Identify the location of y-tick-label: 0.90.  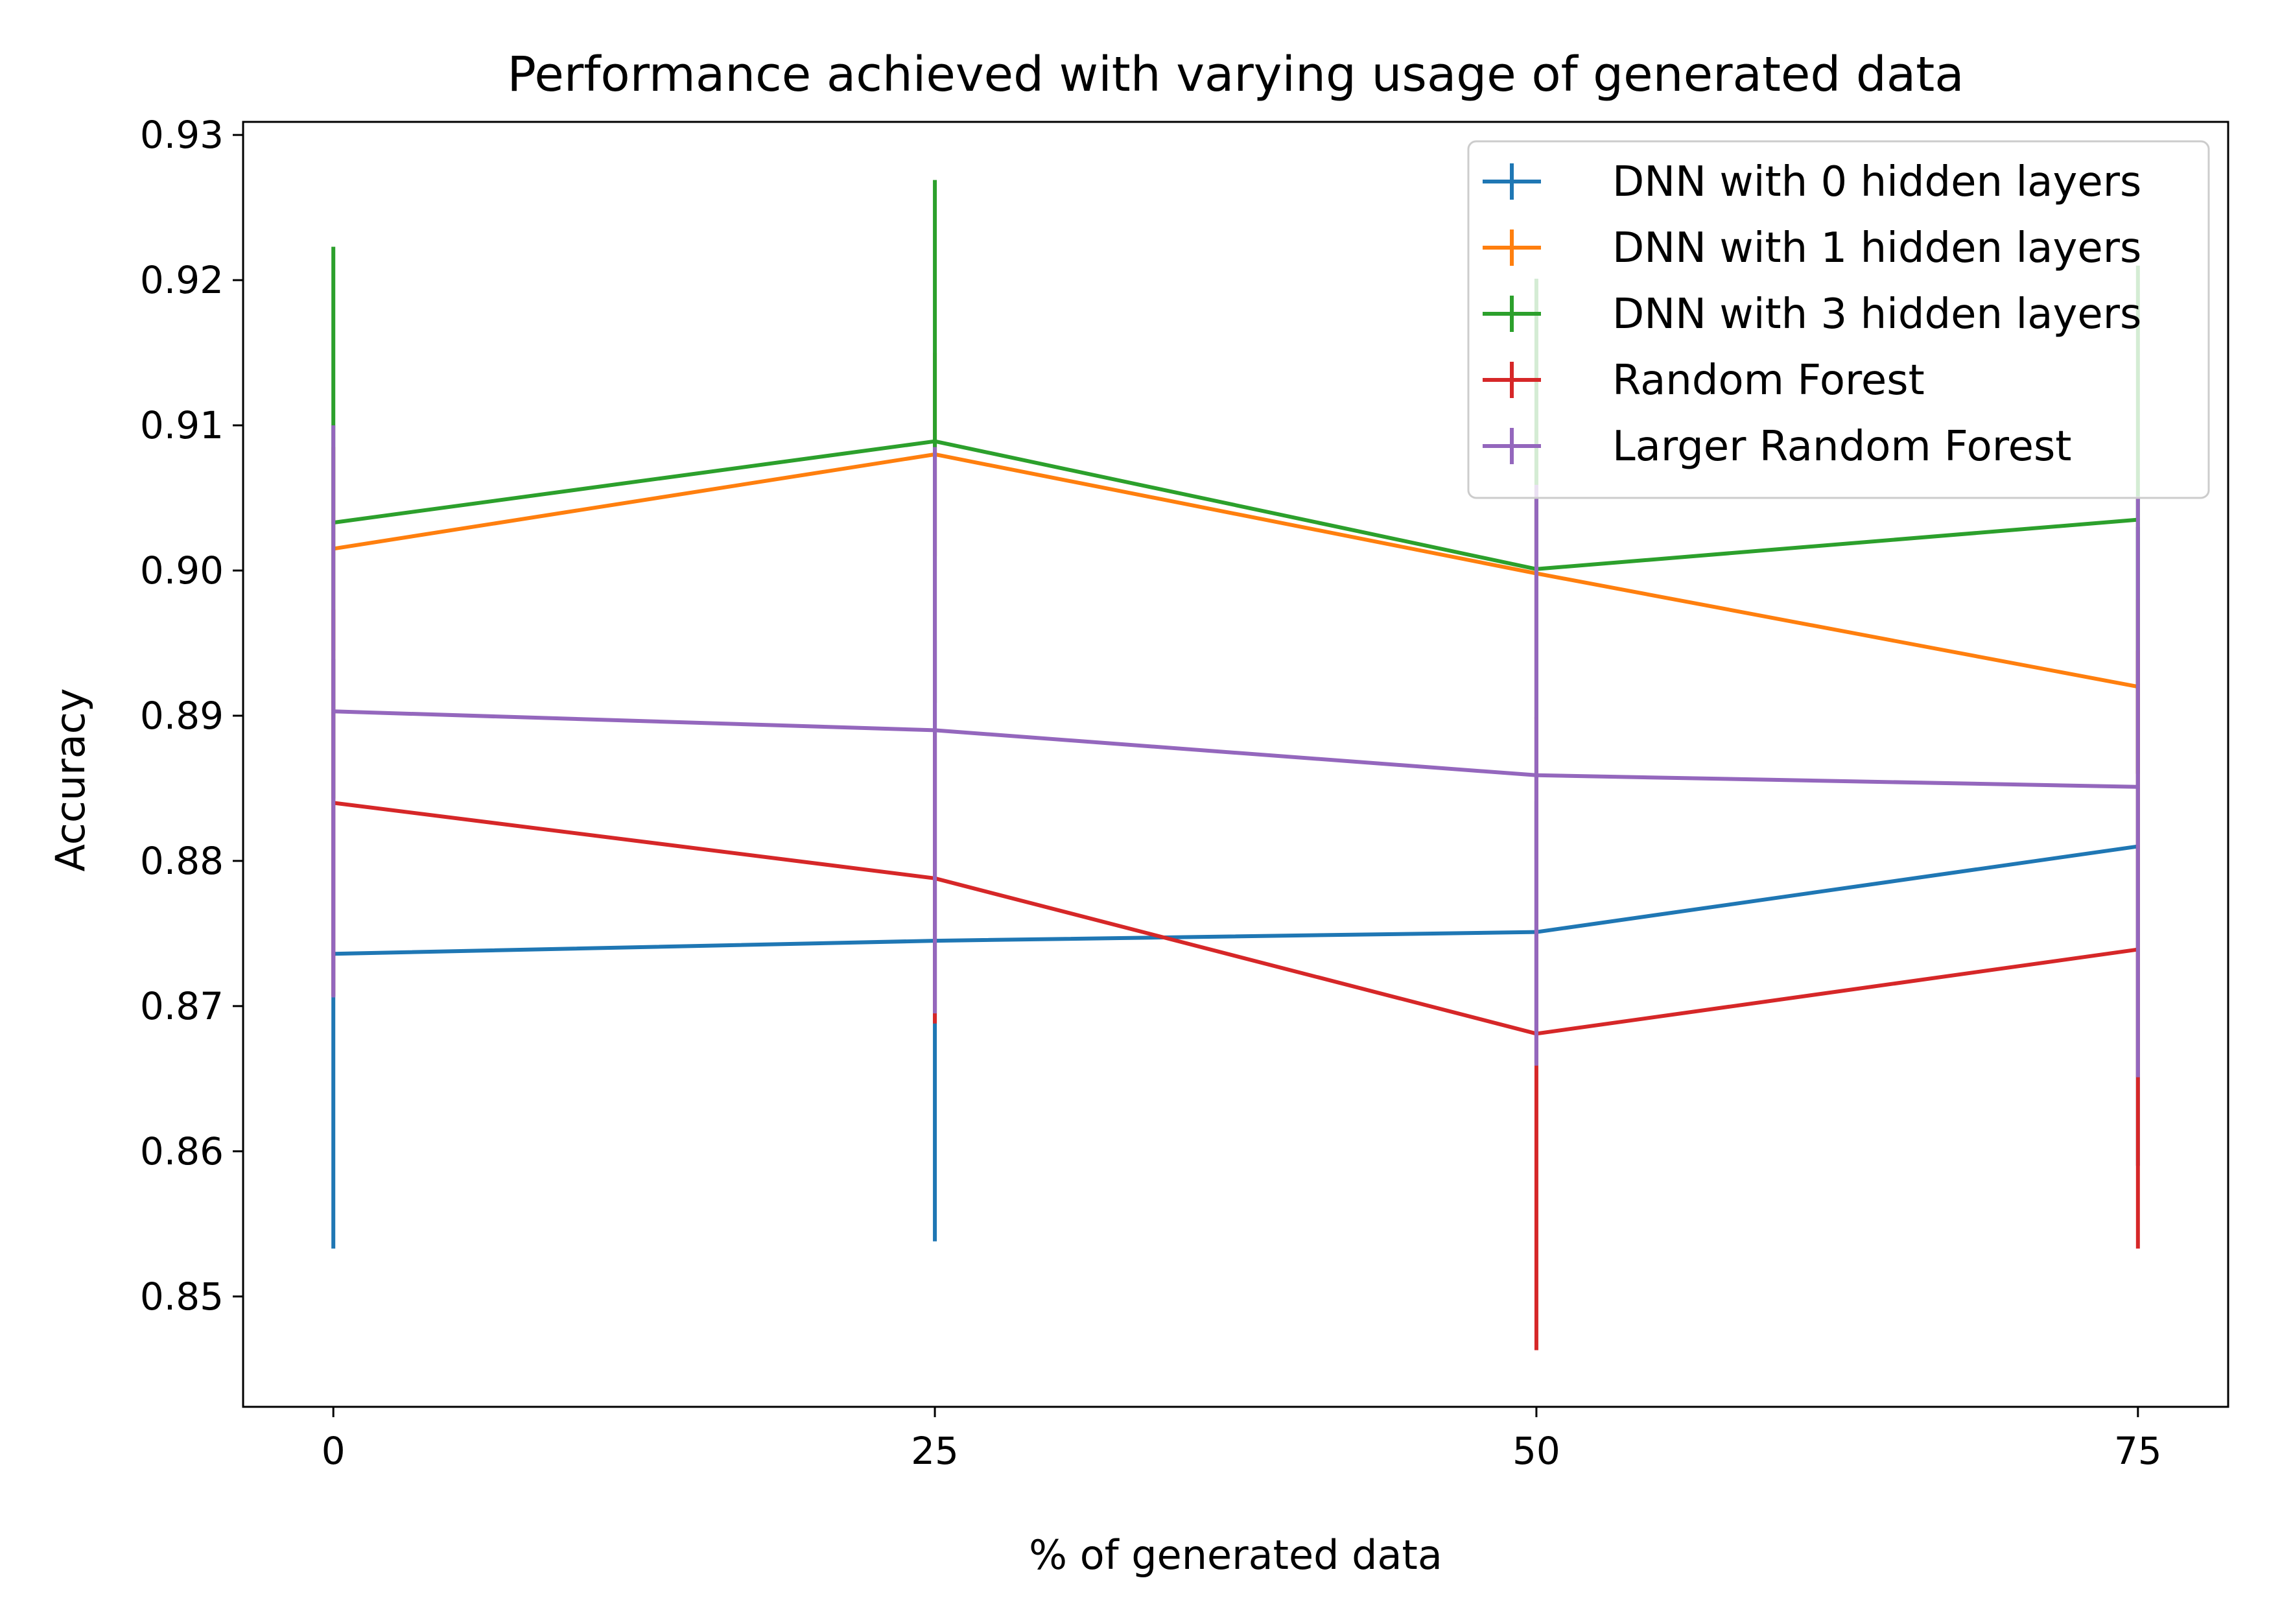
(182, 570).